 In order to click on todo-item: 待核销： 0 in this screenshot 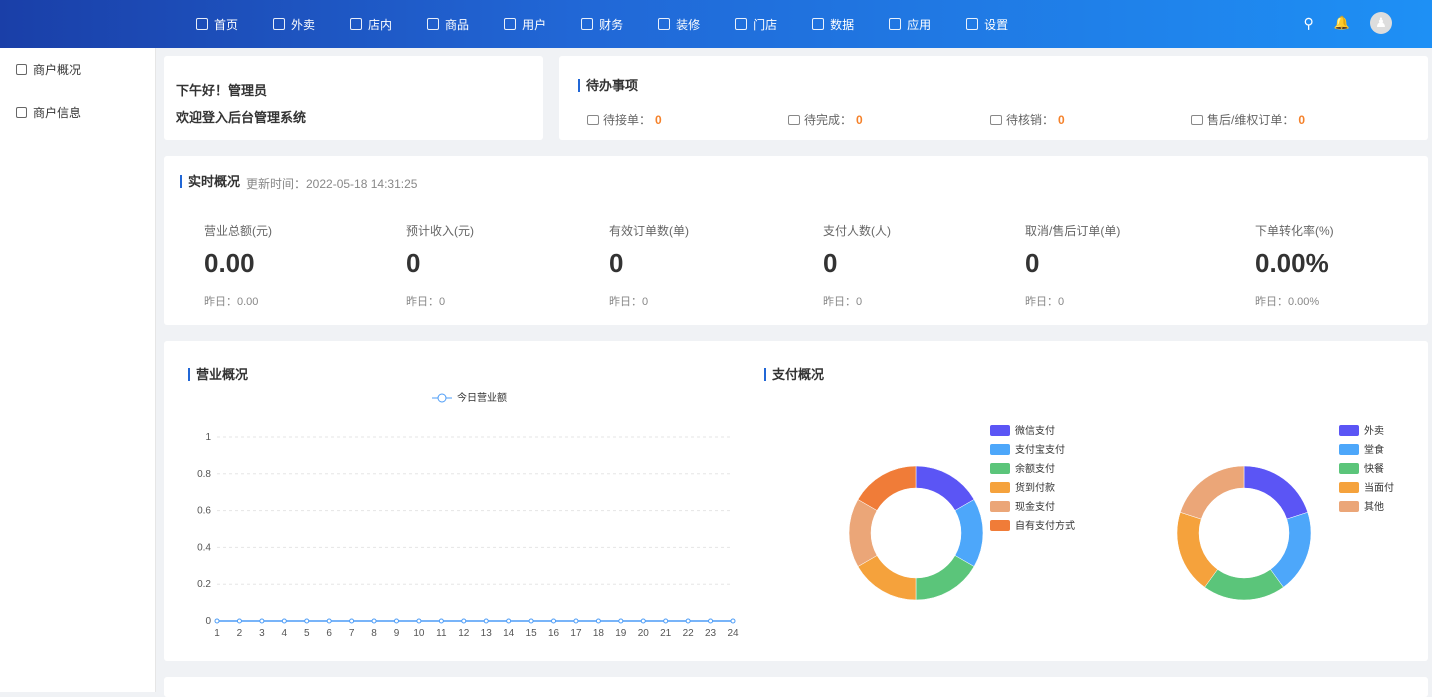, I will do `click(1027, 119)`.